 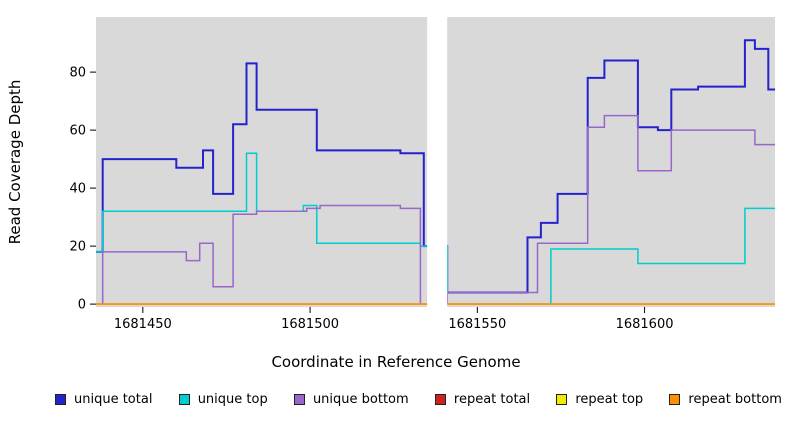 I want to click on x-axis-title: Coordinate in Reference Genome, so click(x=396, y=362).